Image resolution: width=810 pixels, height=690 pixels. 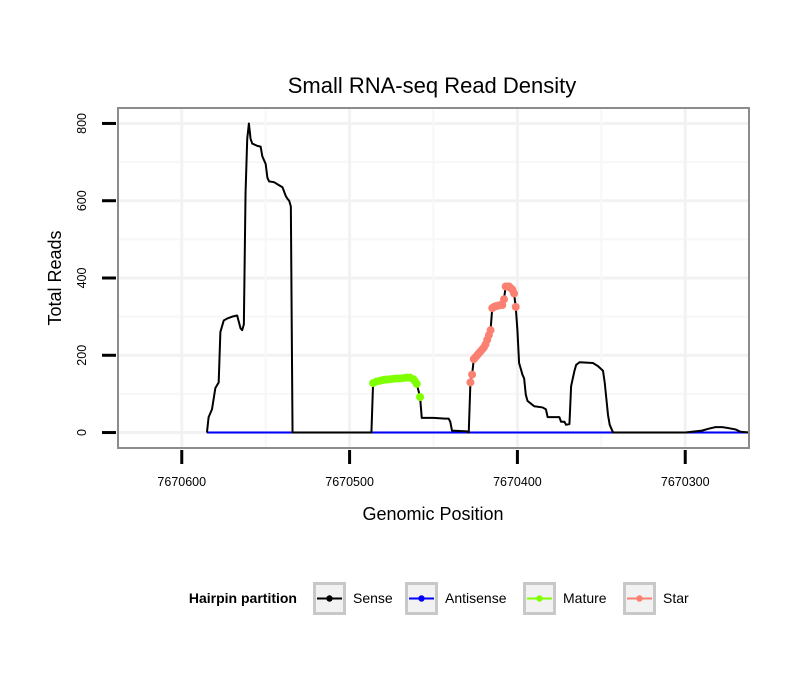 I want to click on legend-item-antisense: Antisense, so click(x=456, y=598).